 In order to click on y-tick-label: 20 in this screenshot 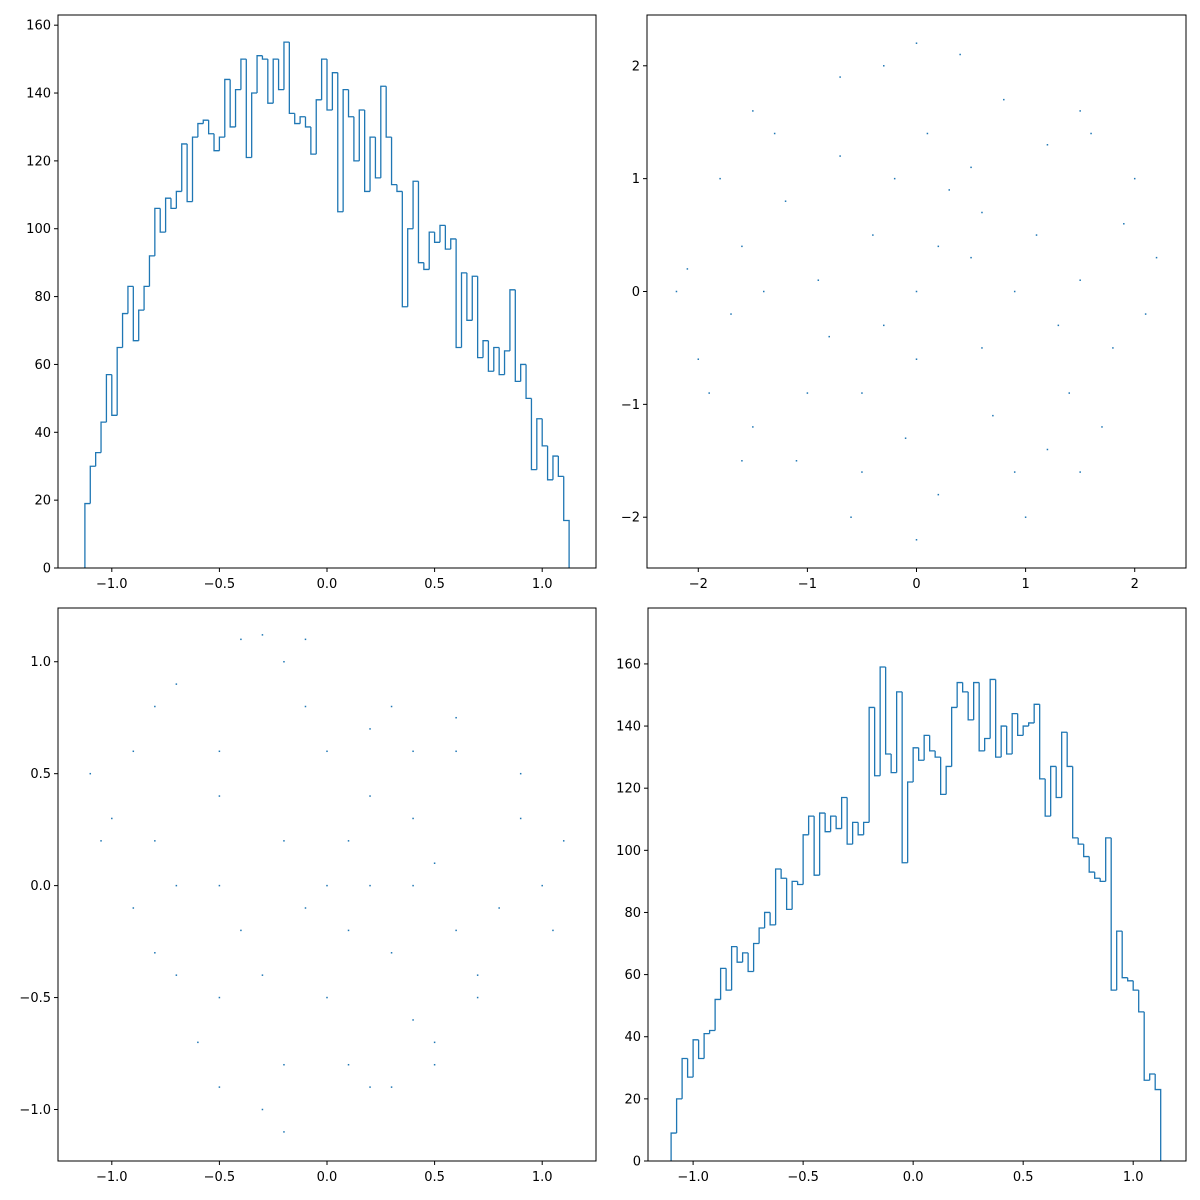, I will do `click(632, 1099)`.